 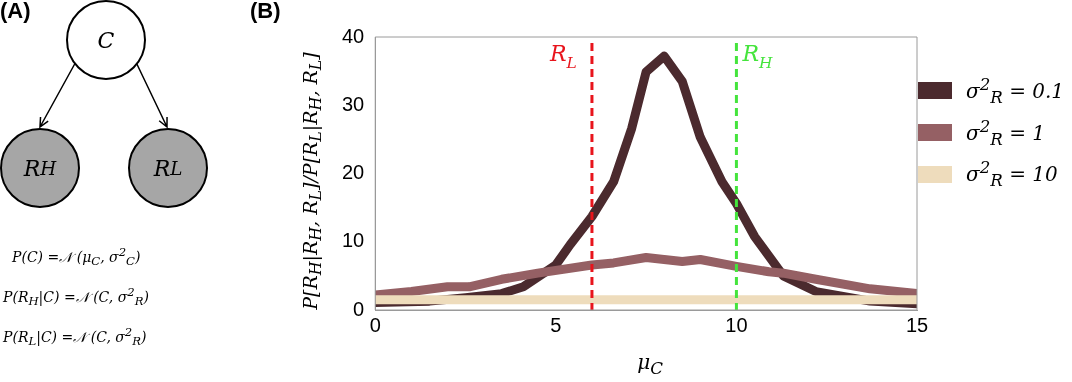 What do you see at coordinates (650, 364) in the screenshot?
I see `x-axis-title: μ$_{C}$` at bounding box center [650, 364].